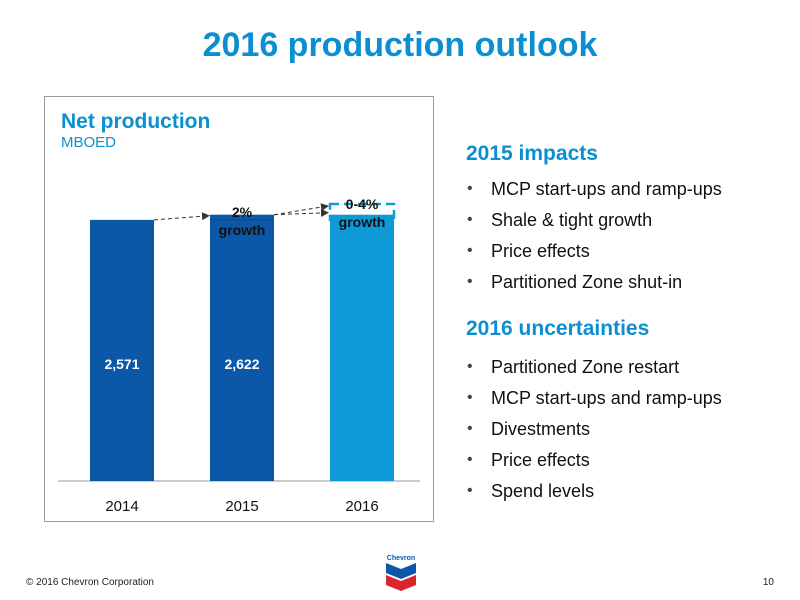 The image size is (800, 600). I want to click on list-item: Spend levels, so click(594, 495).